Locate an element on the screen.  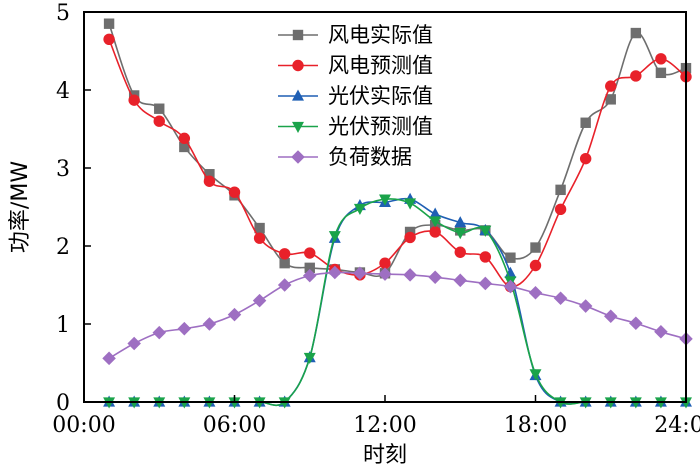
y-tick-label: 0 is located at coordinates (63, 403).